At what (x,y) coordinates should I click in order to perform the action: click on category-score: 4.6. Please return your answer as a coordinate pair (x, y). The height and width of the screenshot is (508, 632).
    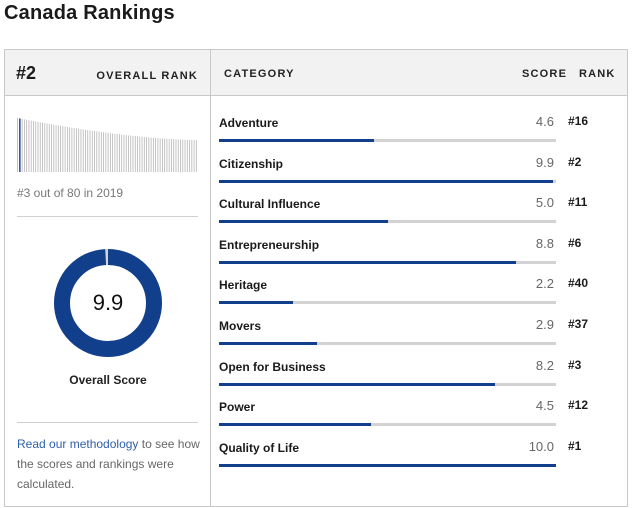
    Looking at the image, I should click on (544, 121).